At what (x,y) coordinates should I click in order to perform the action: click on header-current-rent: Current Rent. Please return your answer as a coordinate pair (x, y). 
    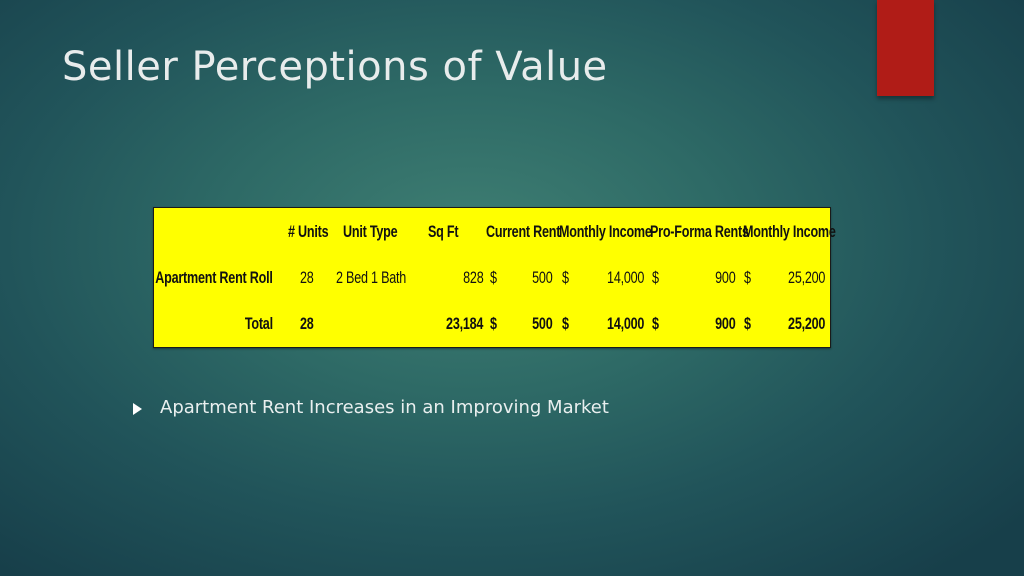
    Looking at the image, I should click on (523, 231).